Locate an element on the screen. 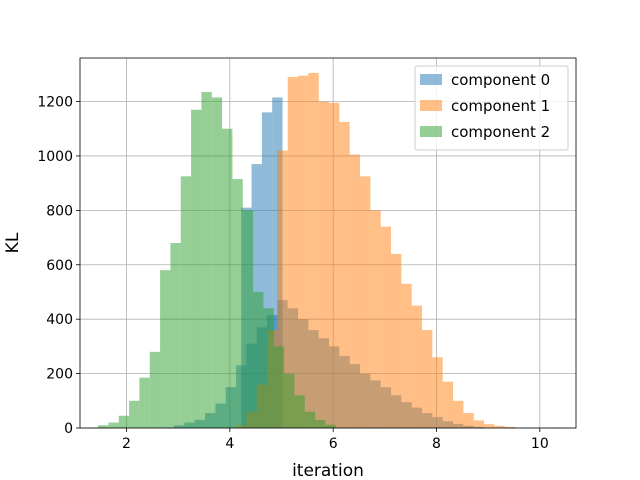  x-axis-label: iteration is located at coordinates (328, 470).